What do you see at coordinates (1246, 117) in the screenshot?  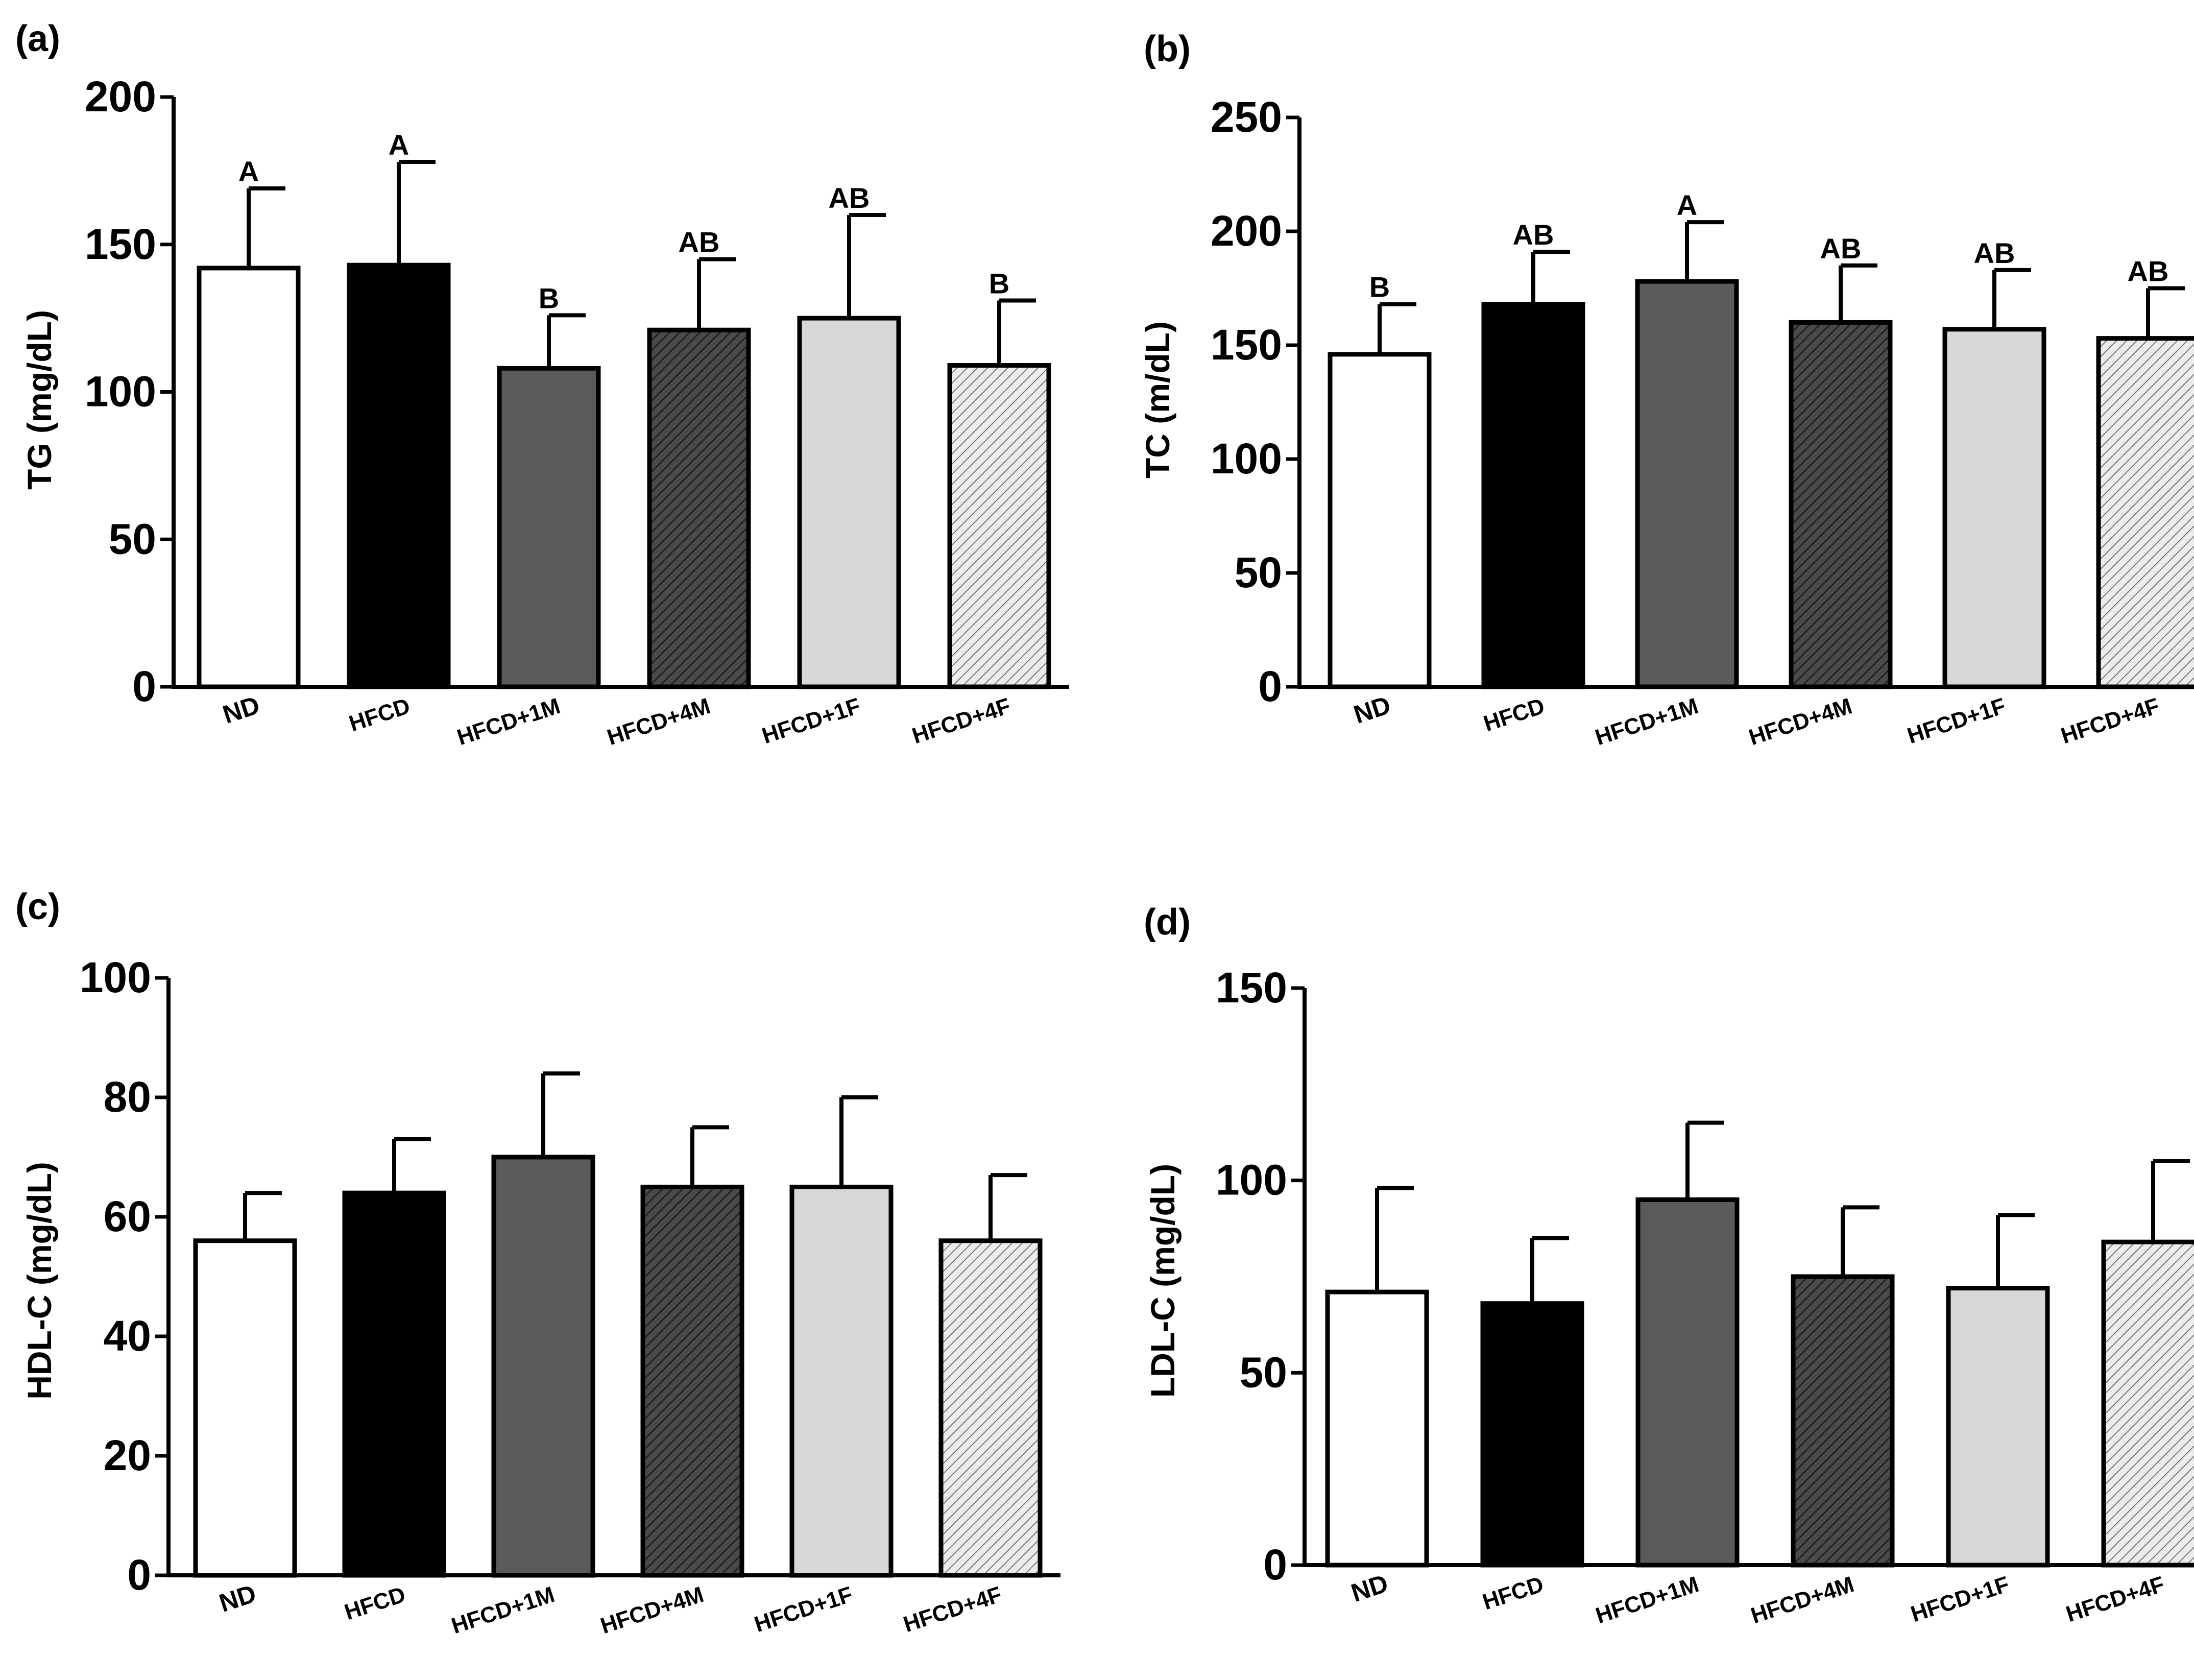 I see `y-tick-label: 250` at bounding box center [1246, 117].